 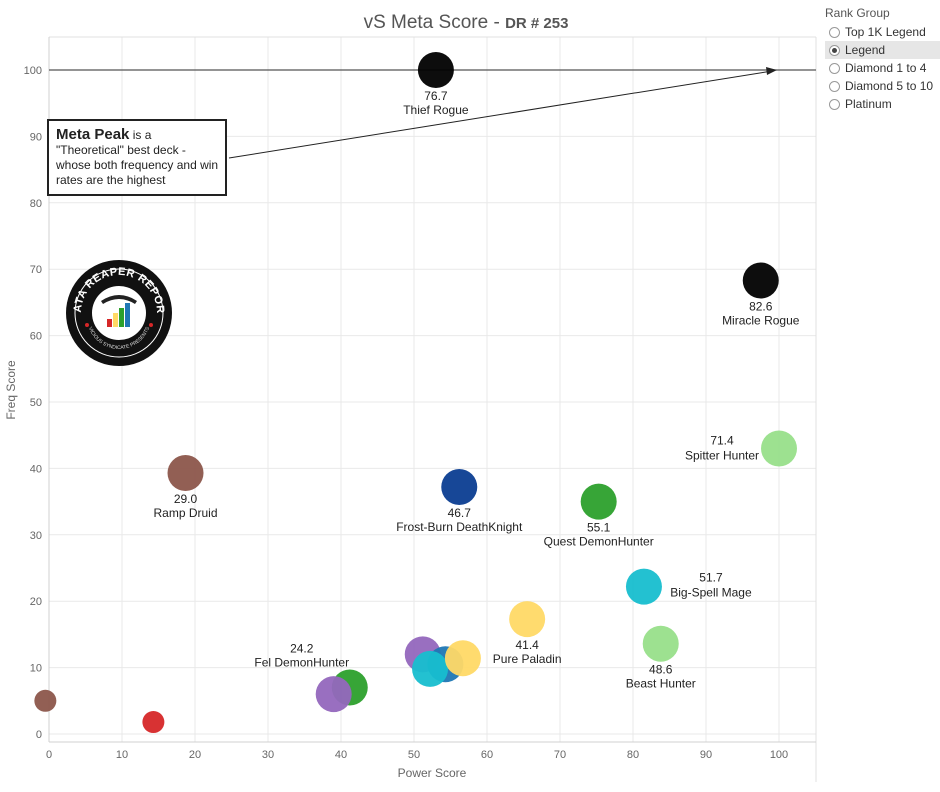 I want to click on x-tick-label: 40, so click(x=341, y=755).